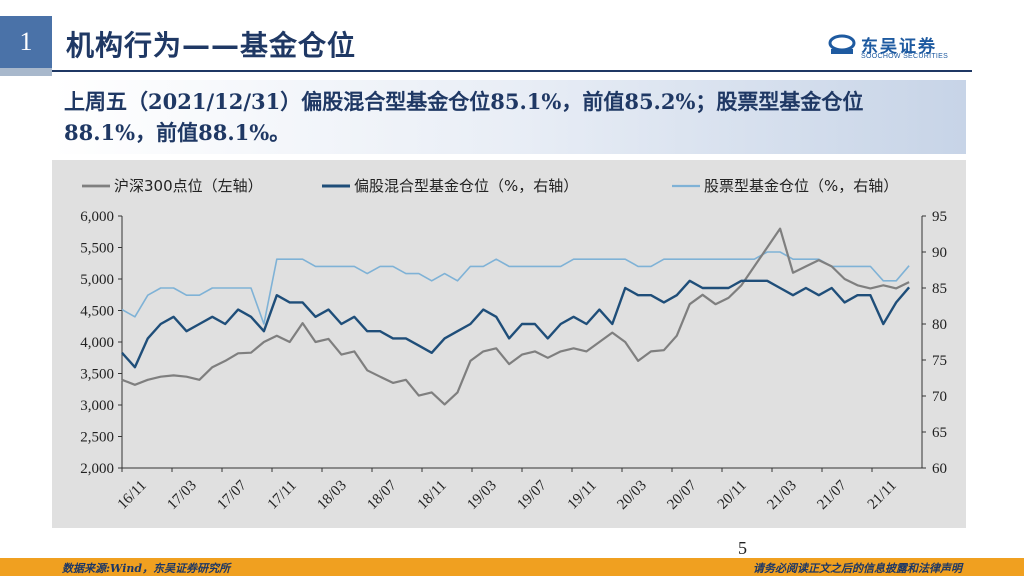  I want to click on company-logo: 东吴证券 SOOCHOW SECURITIES, so click(900, 47).